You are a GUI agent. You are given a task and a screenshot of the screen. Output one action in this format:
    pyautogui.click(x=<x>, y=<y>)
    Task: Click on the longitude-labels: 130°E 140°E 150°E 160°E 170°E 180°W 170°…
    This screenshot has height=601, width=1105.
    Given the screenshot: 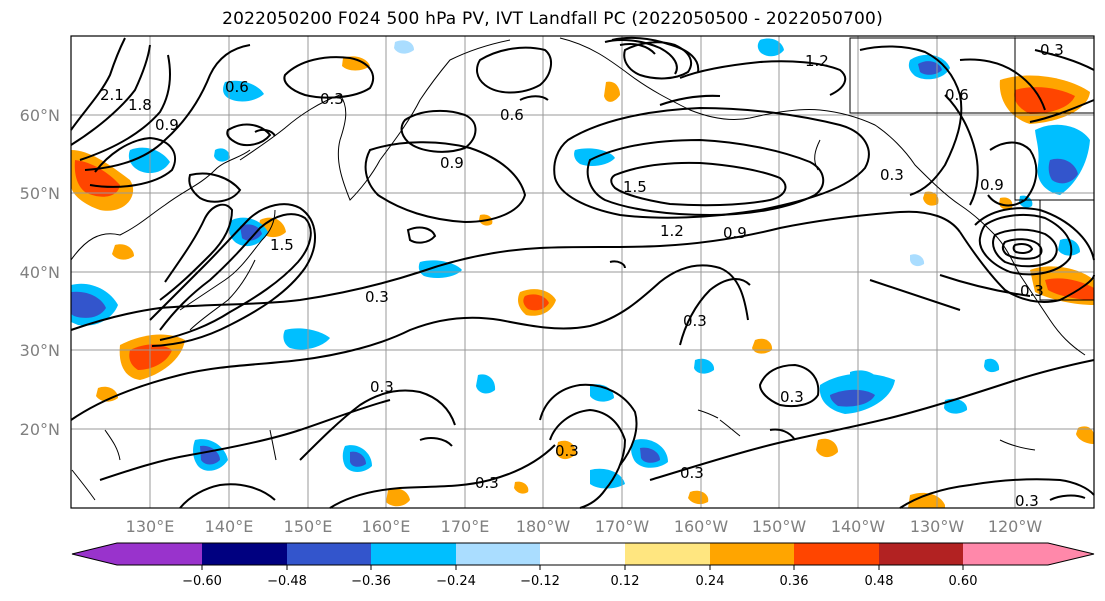 What is the action you would take?
    pyautogui.click(x=584, y=526)
    